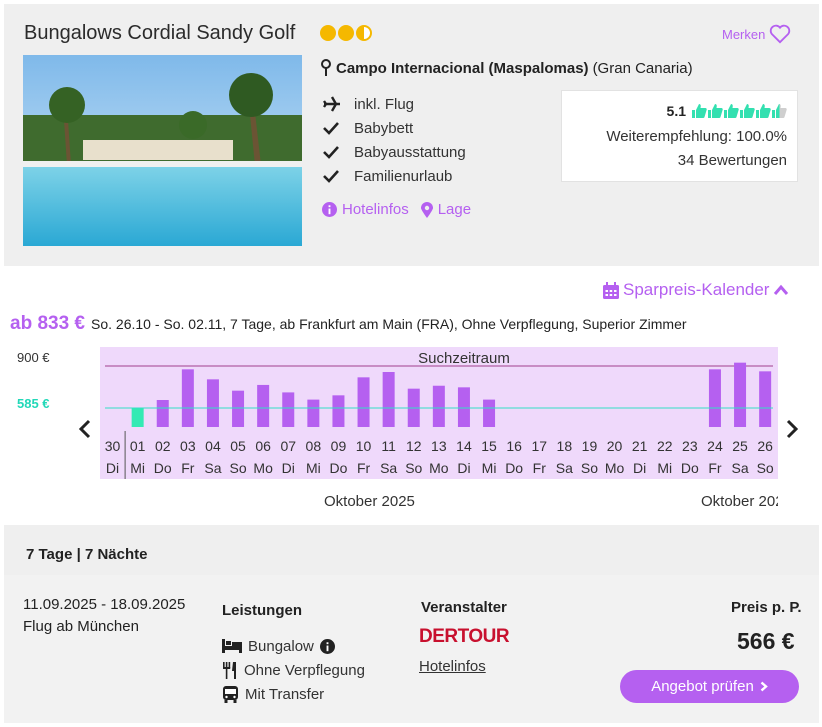 This screenshot has height=727, width=822. What do you see at coordinates (339, 446) in the screenshot?
I see `day-number: 09` at bounding box center [339, 446].